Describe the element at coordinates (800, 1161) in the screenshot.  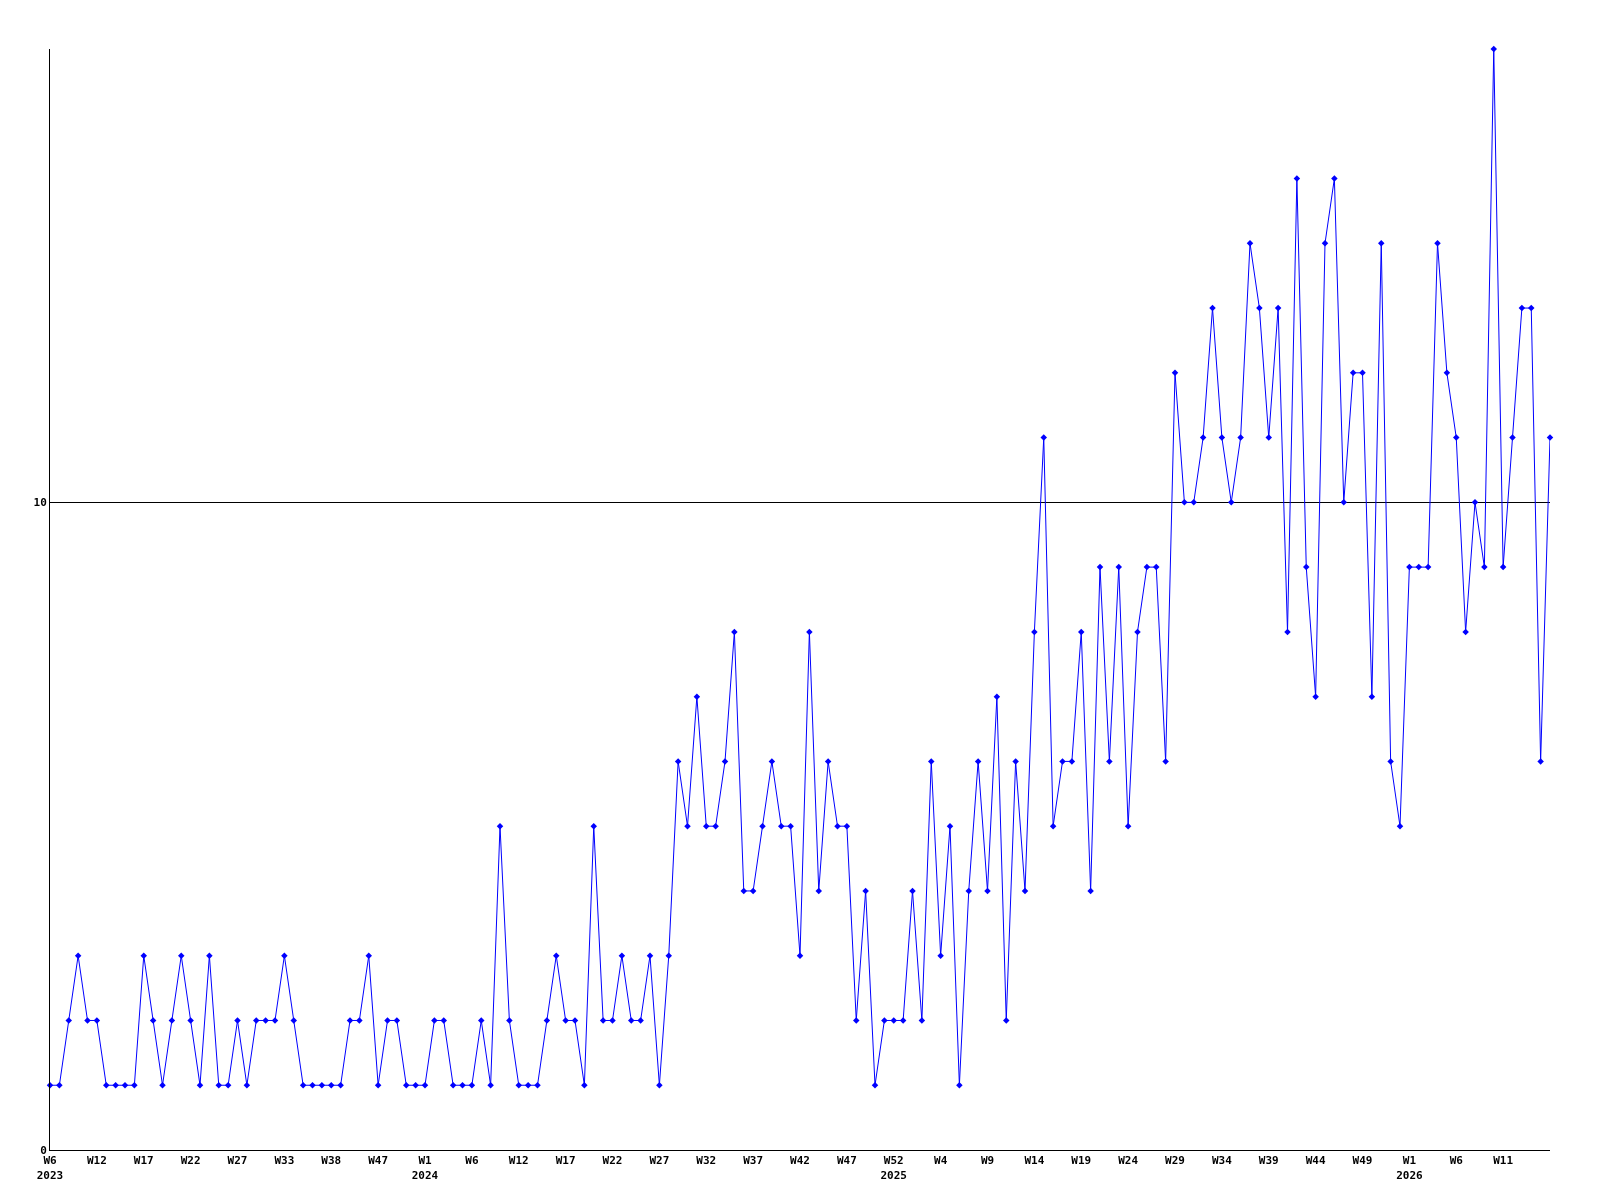
I see `x-tick-label: W42` at that location.